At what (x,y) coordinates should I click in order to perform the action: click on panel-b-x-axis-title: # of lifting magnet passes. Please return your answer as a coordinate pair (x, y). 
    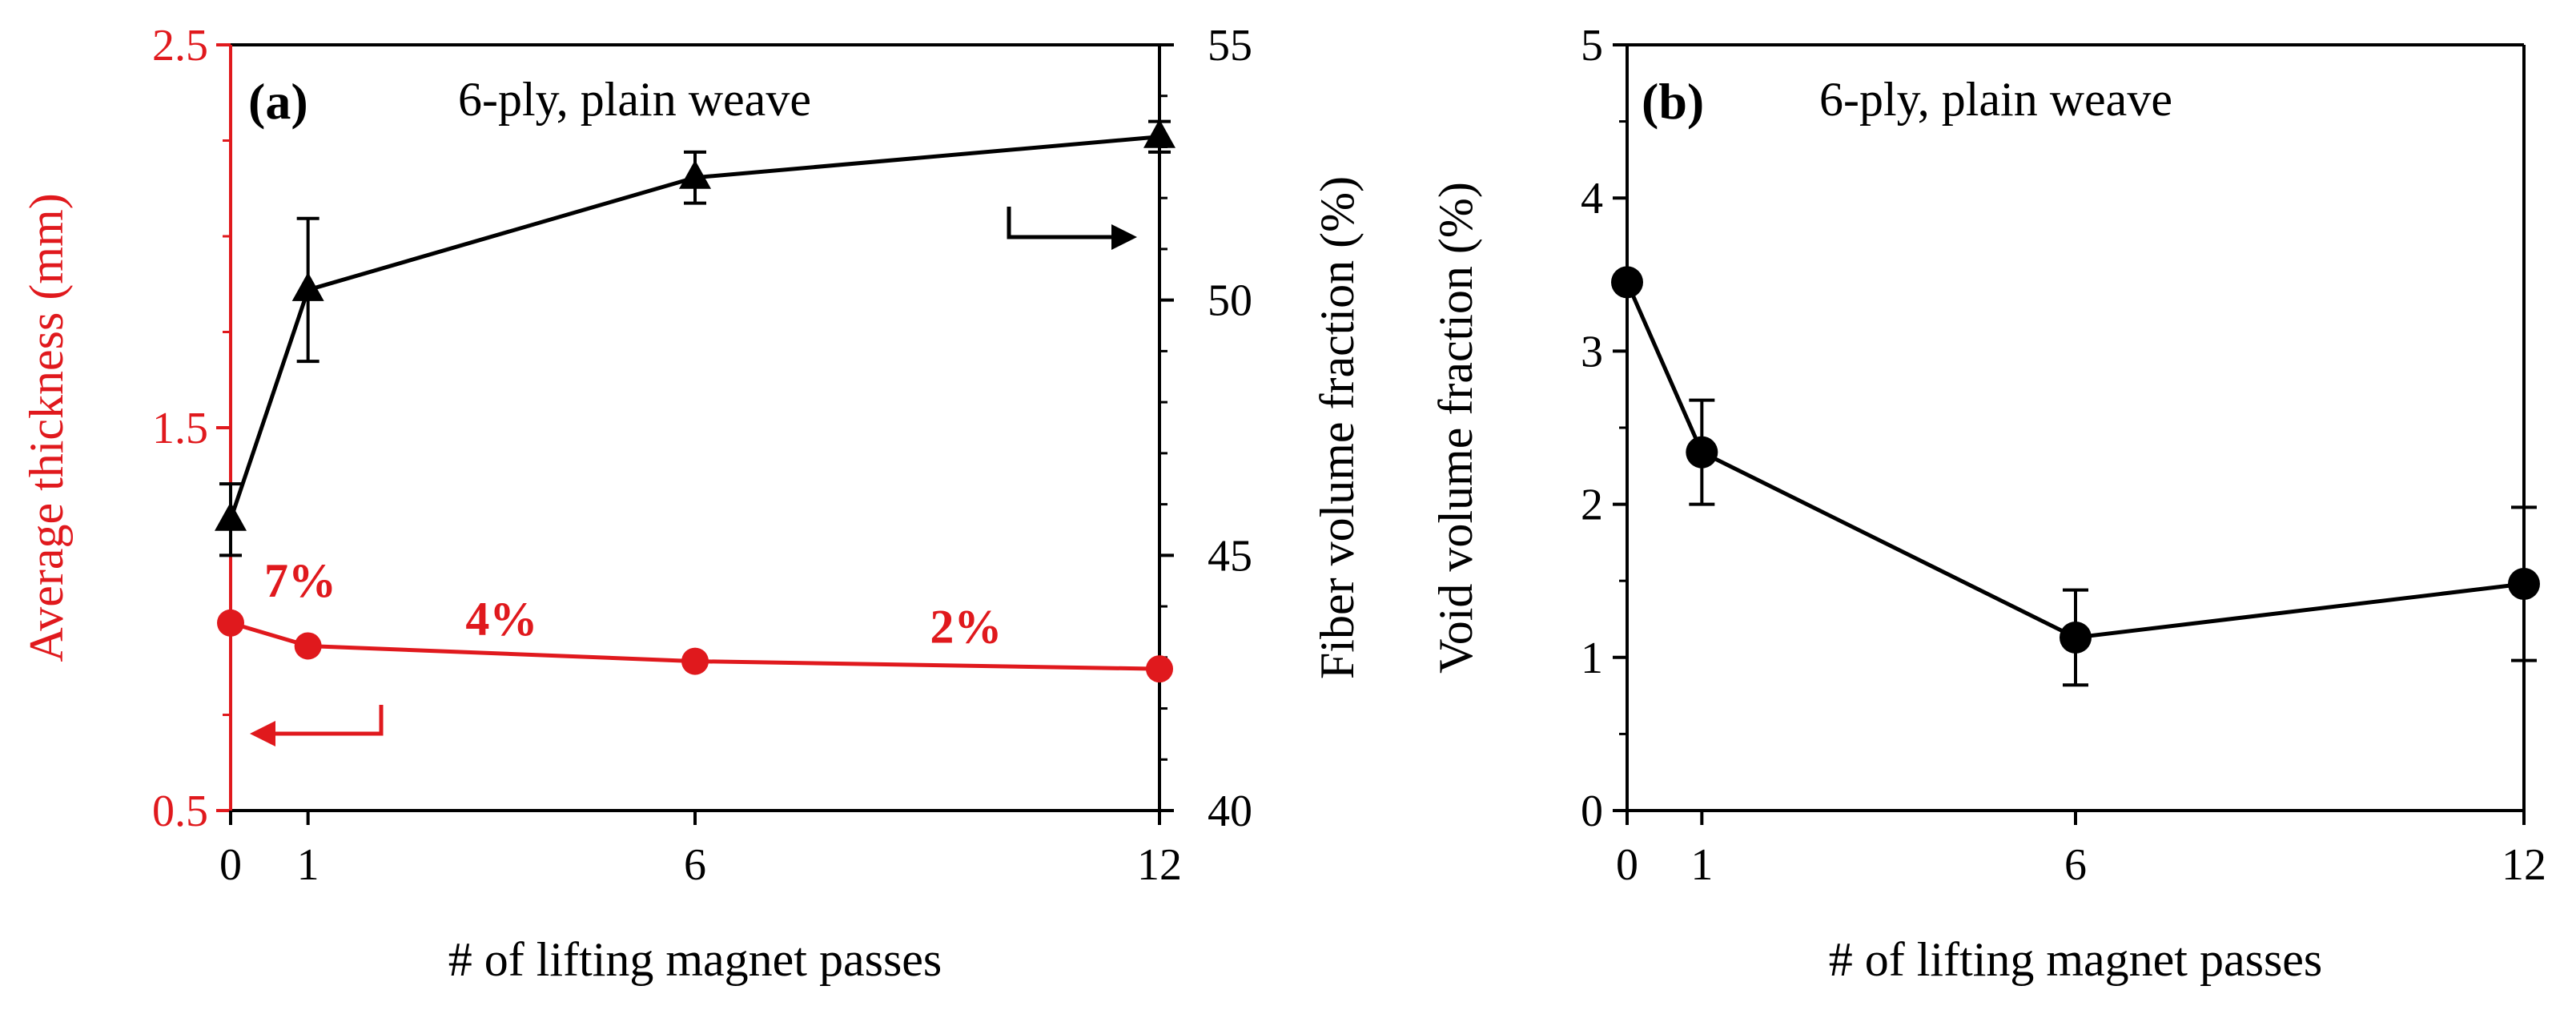
    Looking at the image, I should click on (2076, 960).